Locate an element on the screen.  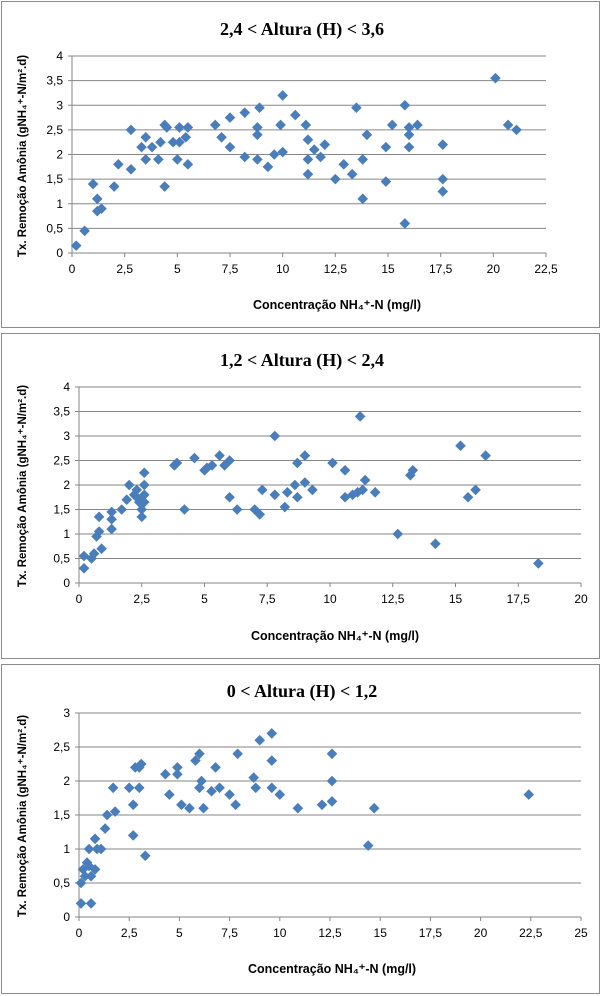
y-tick-label: 0 is located at coordinates (66, 583).